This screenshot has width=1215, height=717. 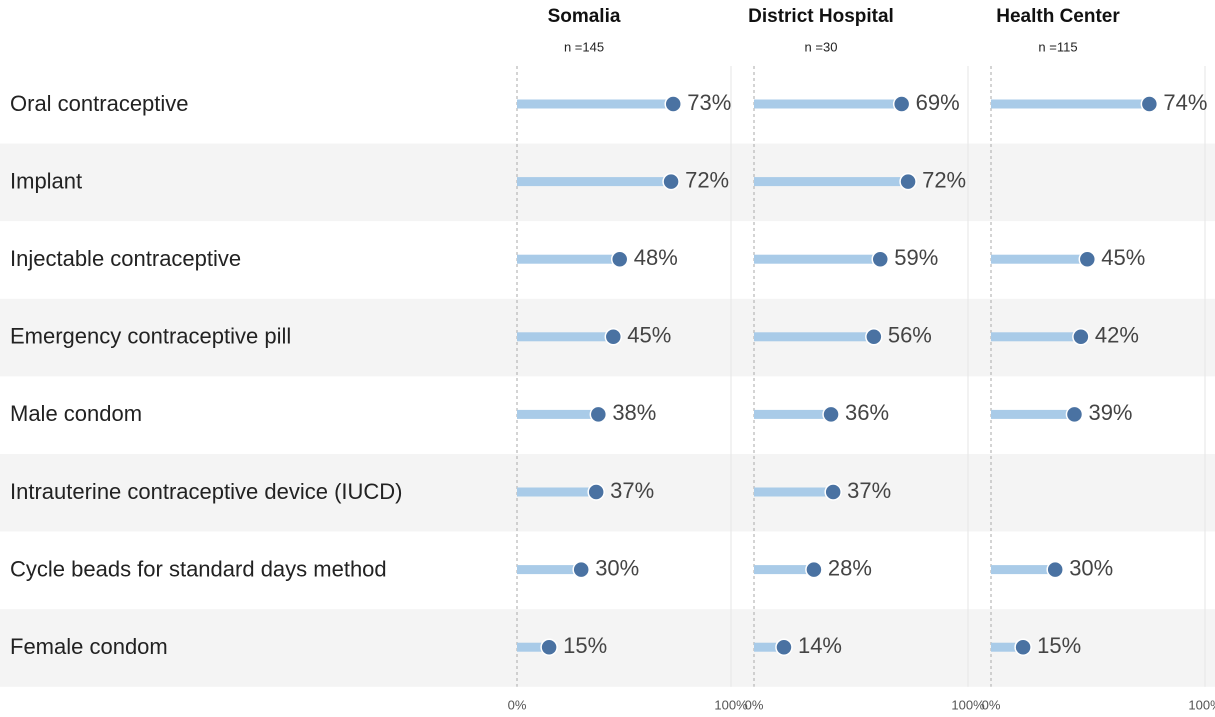 What do you see at coordinates (198, 568) in the screenshot?
I see `category-label: Cycle beads for standard days method` at bounding box center [198, 568].